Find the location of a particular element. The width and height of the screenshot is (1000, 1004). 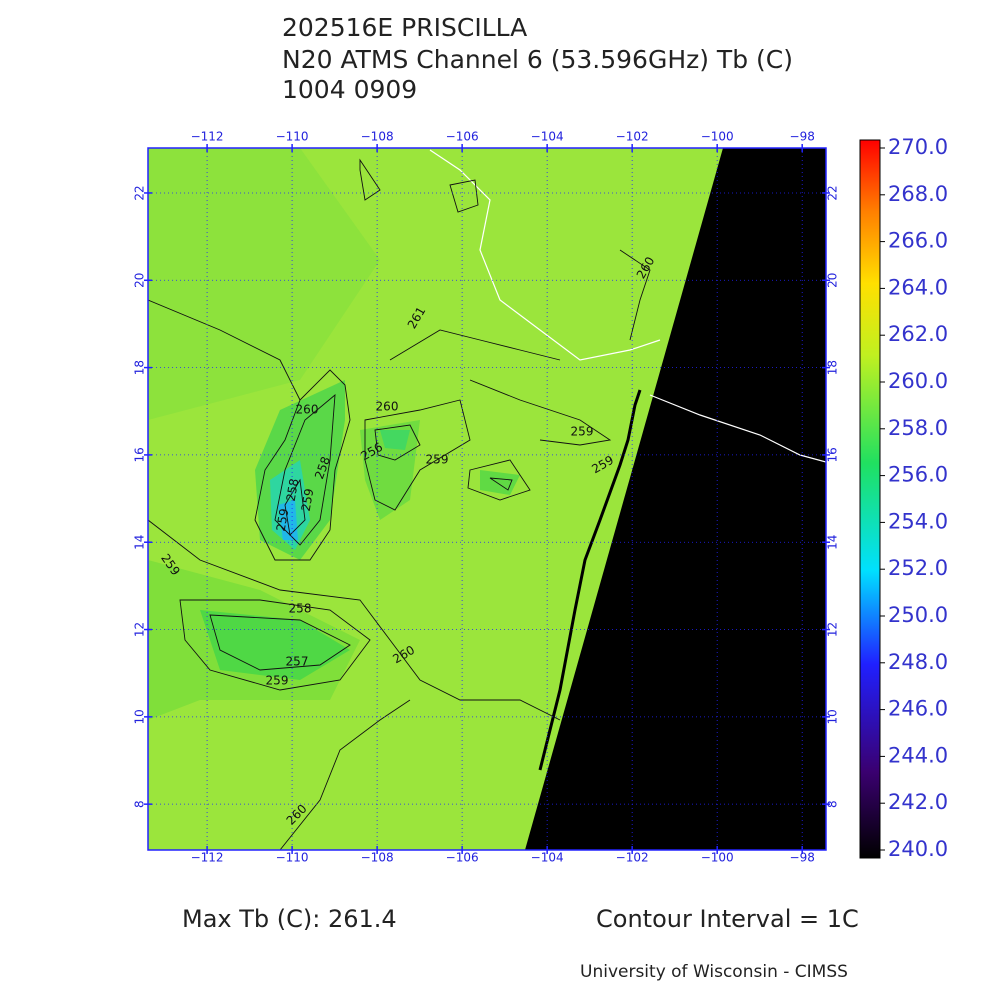

colorbar-label: 244.0 is located at coordinates (918, 755).